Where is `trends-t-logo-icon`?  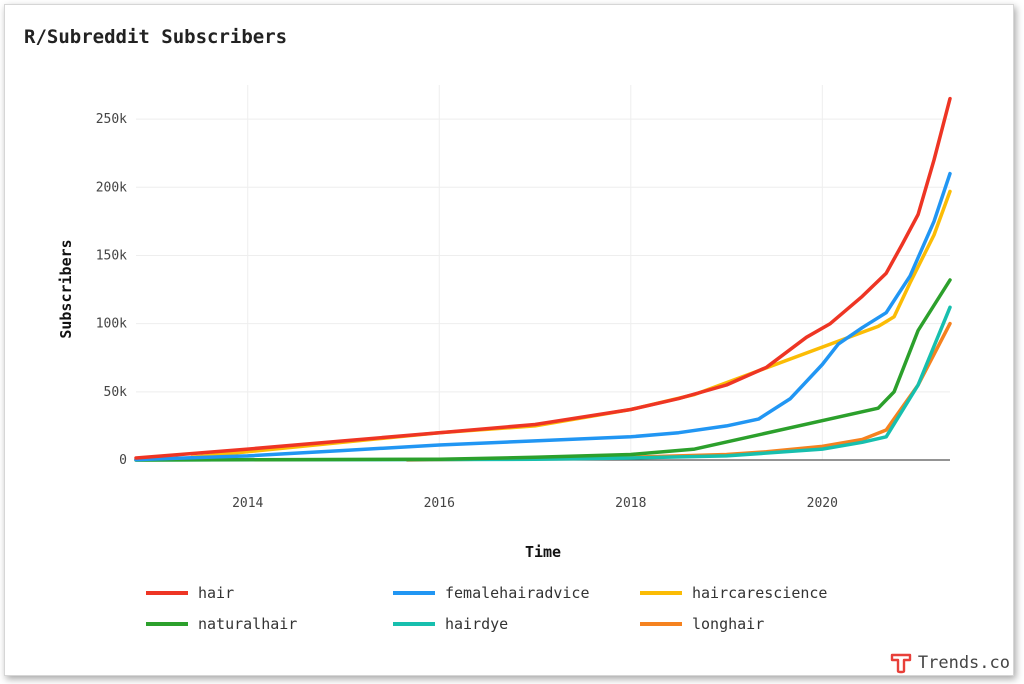 trends-t-logo-icon is located at coordinates (901, 663).